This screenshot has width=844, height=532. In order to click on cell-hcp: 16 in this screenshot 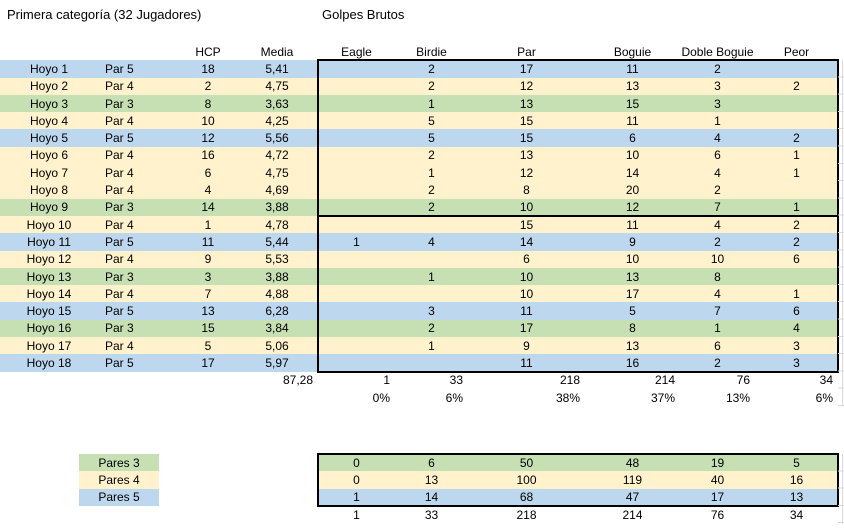, I will do `click(208, 155)`.